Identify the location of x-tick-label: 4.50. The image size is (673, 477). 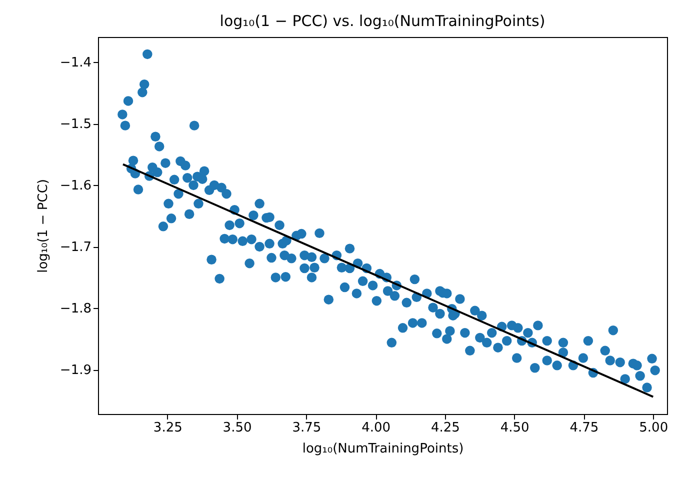
(515, 428).